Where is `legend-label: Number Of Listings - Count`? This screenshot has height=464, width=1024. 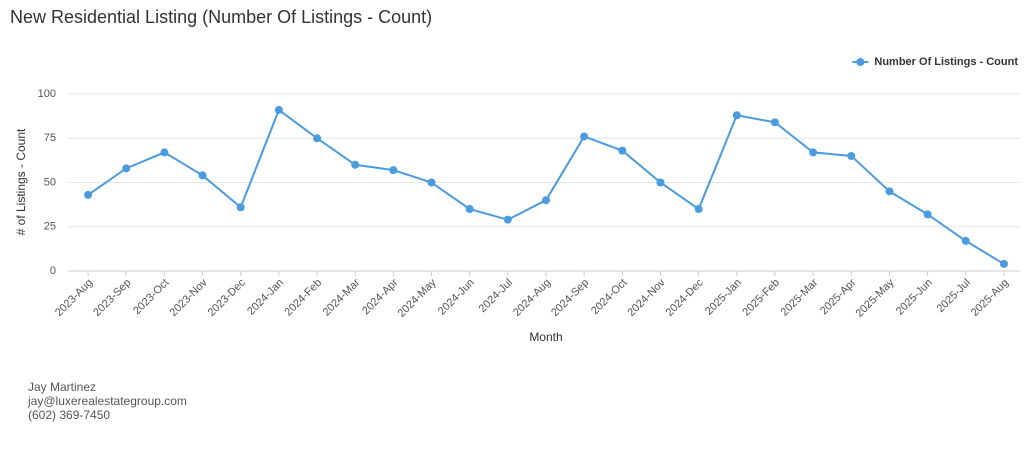
legend-label: Number Of Listings - Count is located at coordinates (946, 62).